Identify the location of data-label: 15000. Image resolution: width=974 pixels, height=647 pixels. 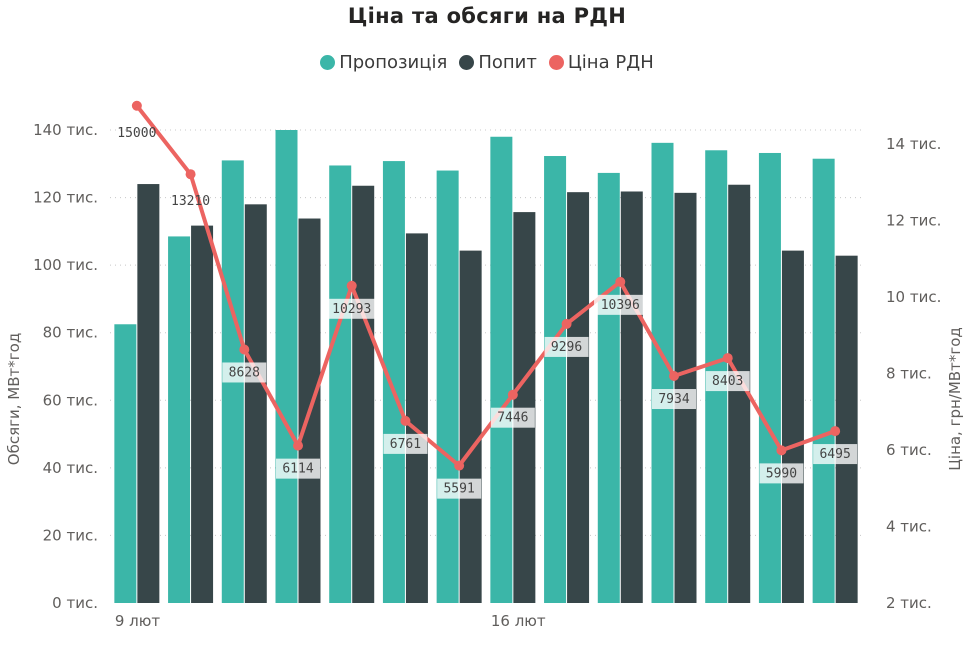
(136, 133).